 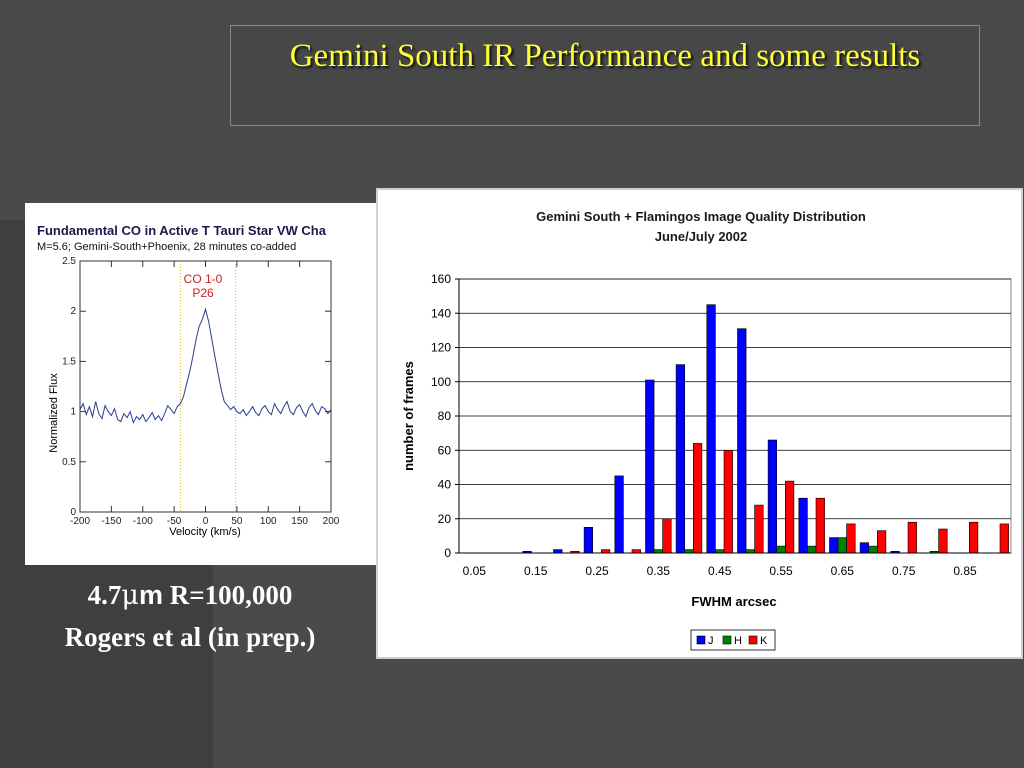 What do you see at coordinates (619, 514) in the screenshot?
I see `iq-bar-J-0.3` at bounding box center [619, 514].